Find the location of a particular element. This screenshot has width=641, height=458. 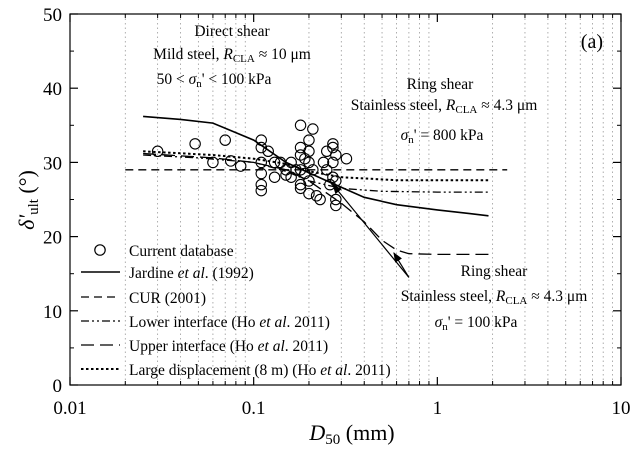

ring-shear-100-line2-r: R is located at coordinates (500, 296).